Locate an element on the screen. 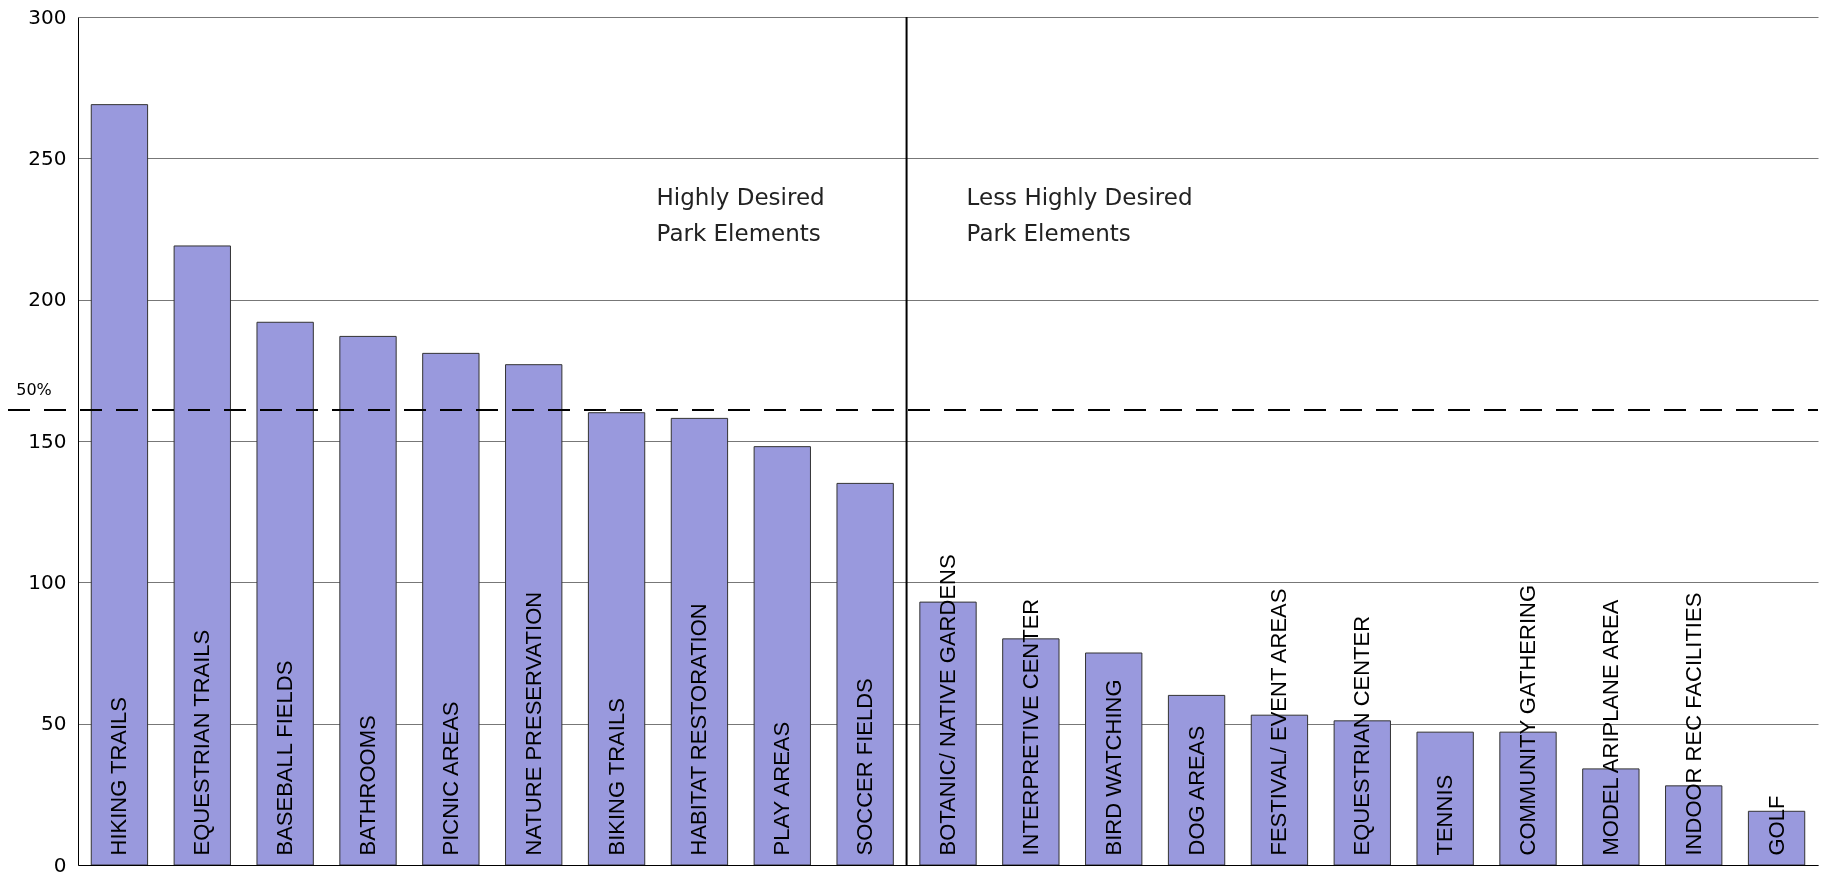 This screenshot has width=1822, height=872. x-tick-label: PICNIC AREAS is located at coordinates (450, 778).